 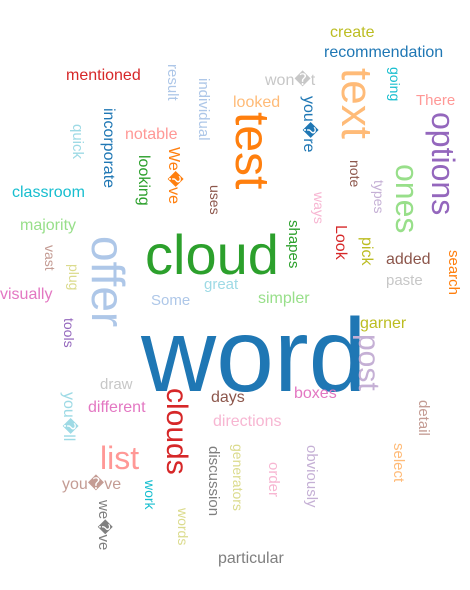 I want to click on word-youve: you�ve, so click(x=92, y=484).